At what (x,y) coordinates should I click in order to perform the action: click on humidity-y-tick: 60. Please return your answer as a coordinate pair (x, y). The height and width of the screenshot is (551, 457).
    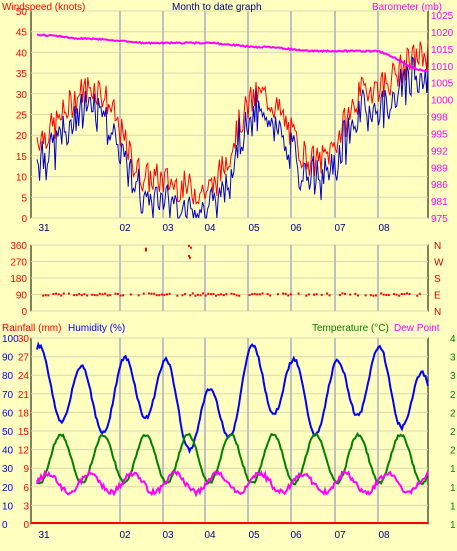
    Looking at the image, I should click on (8, 413).